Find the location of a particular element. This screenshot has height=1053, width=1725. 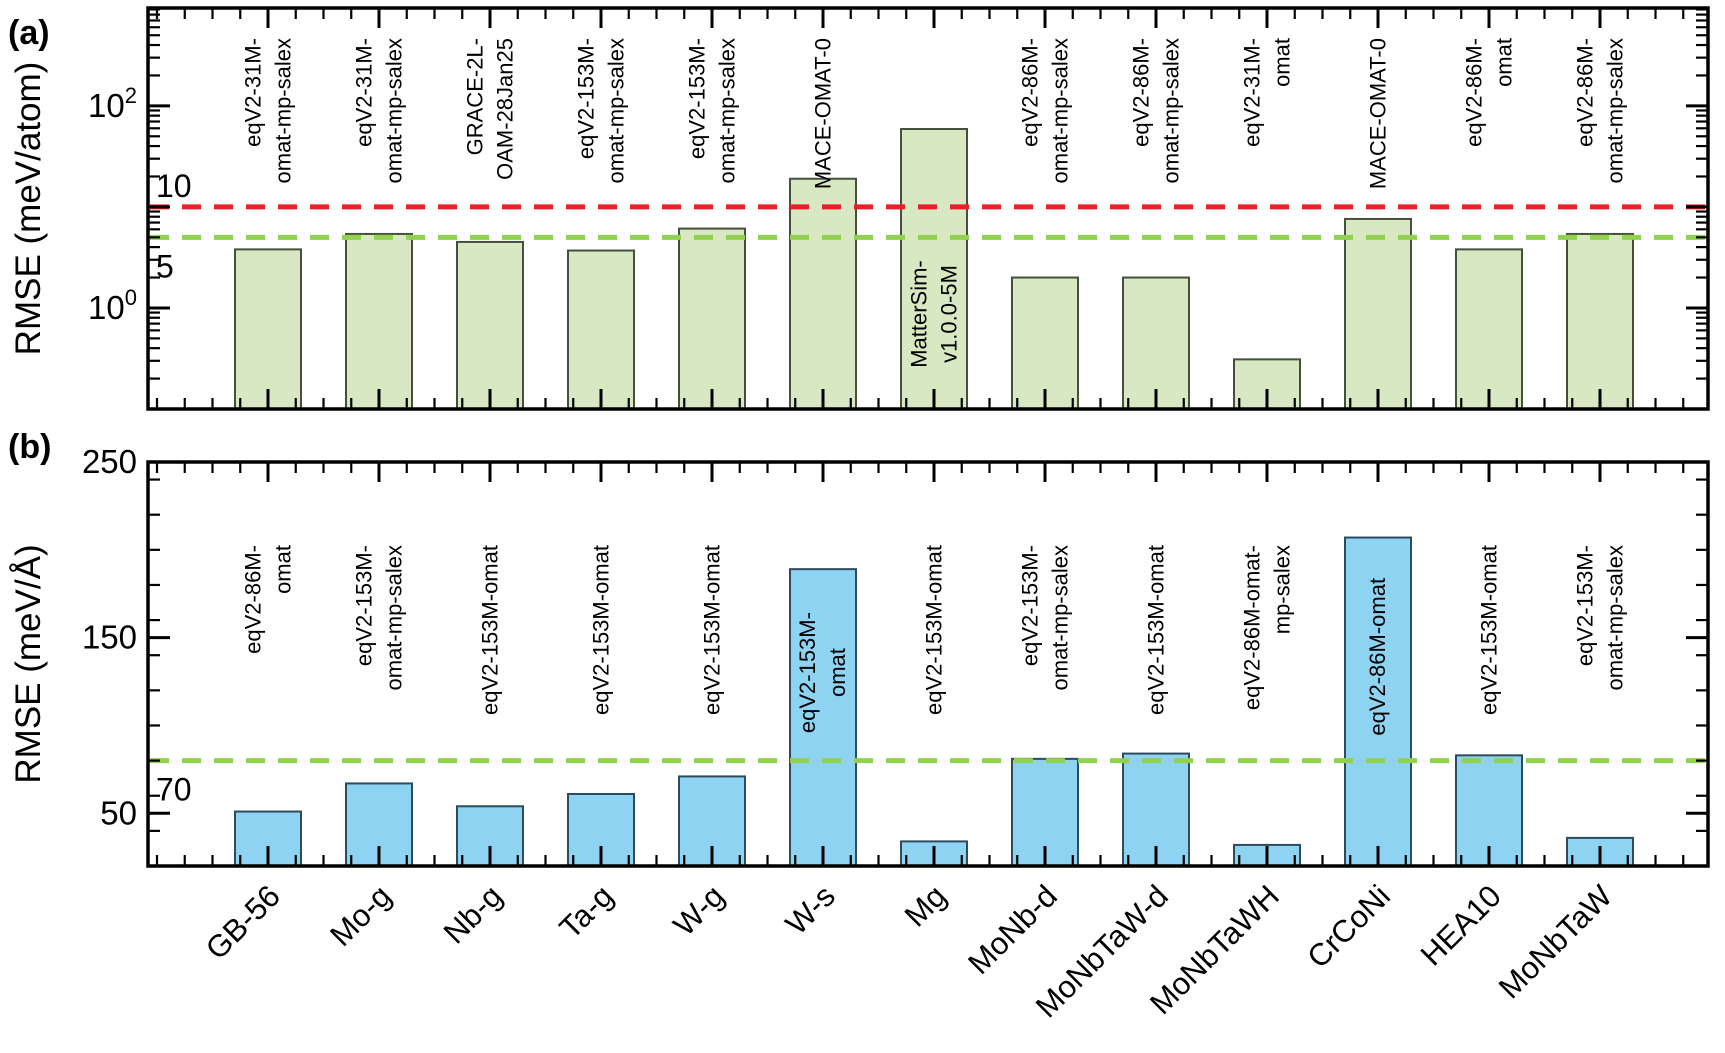

bar-label-b-MoNb-d: eqV2-153M- is located at coordinates (1029, 605).